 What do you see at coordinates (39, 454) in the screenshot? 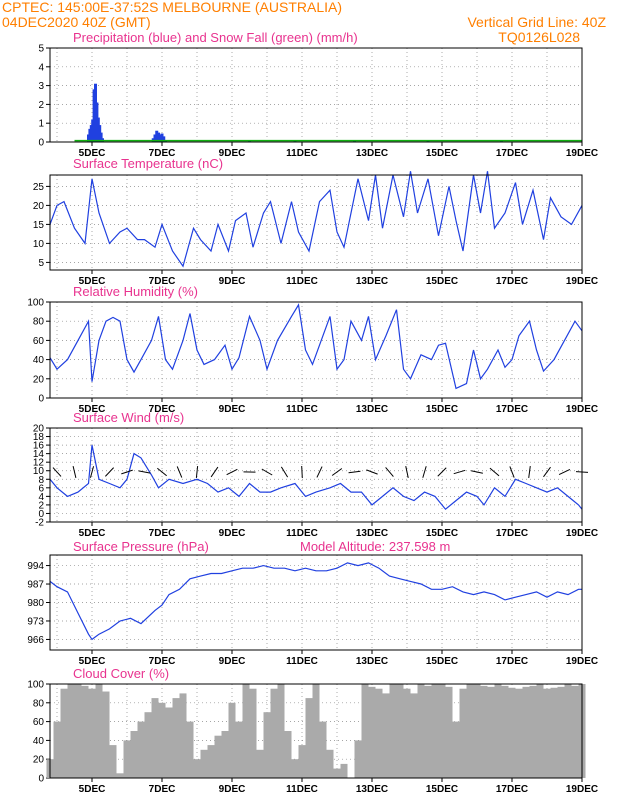
I see `y-tick-label: 14` at bounding box center [39, 454].